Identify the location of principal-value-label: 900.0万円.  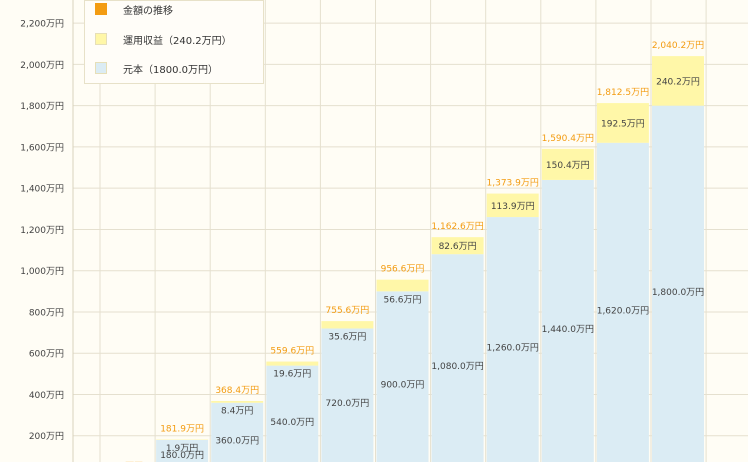
(403, 385).